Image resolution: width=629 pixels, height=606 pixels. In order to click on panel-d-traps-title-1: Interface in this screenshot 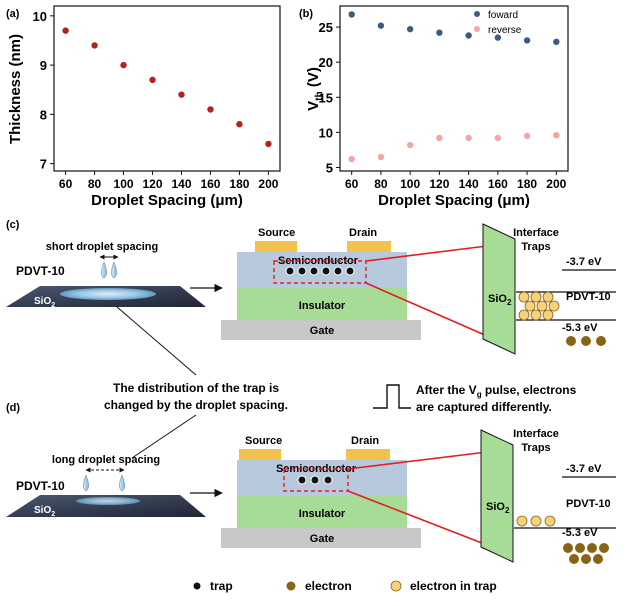, I will do `click(536, 434)`.